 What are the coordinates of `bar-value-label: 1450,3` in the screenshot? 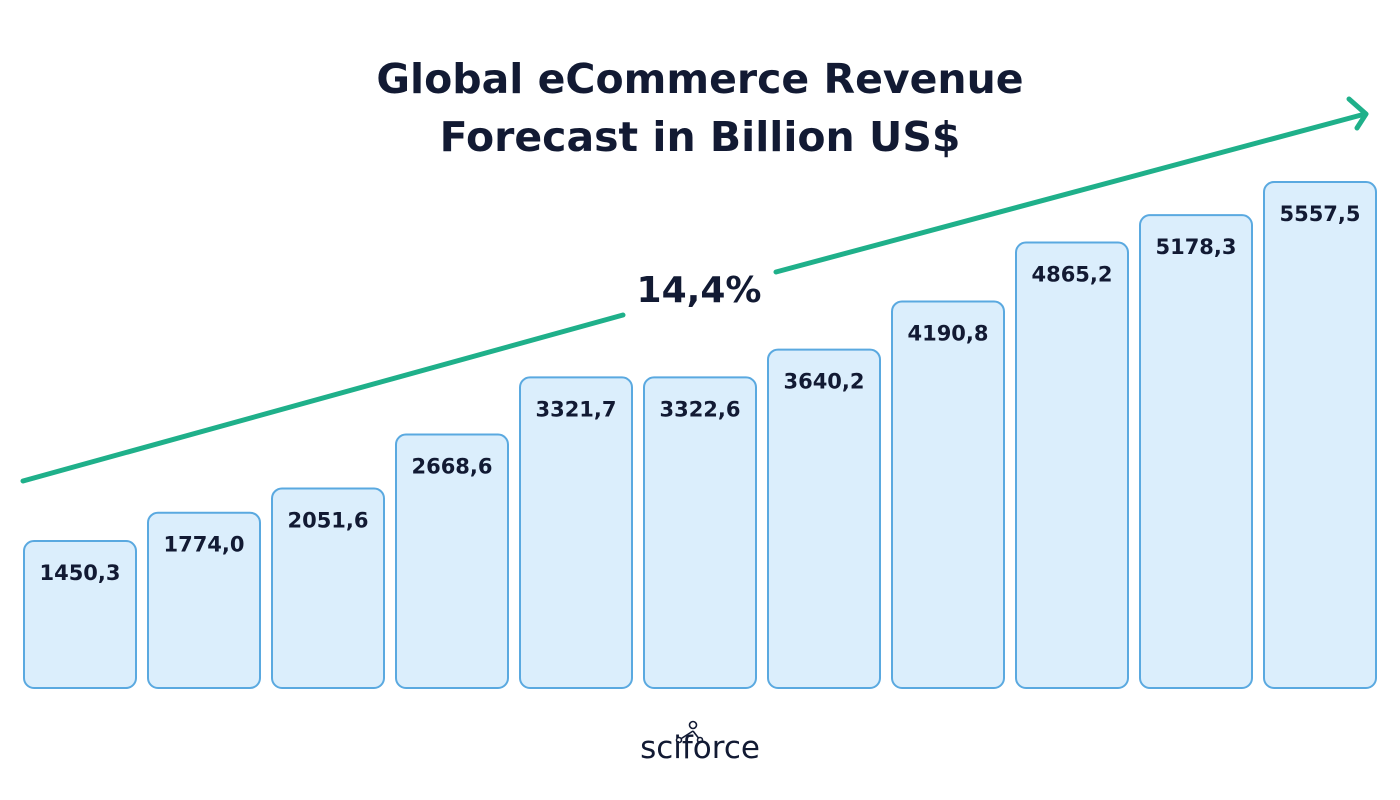 It's located at (79, 573).